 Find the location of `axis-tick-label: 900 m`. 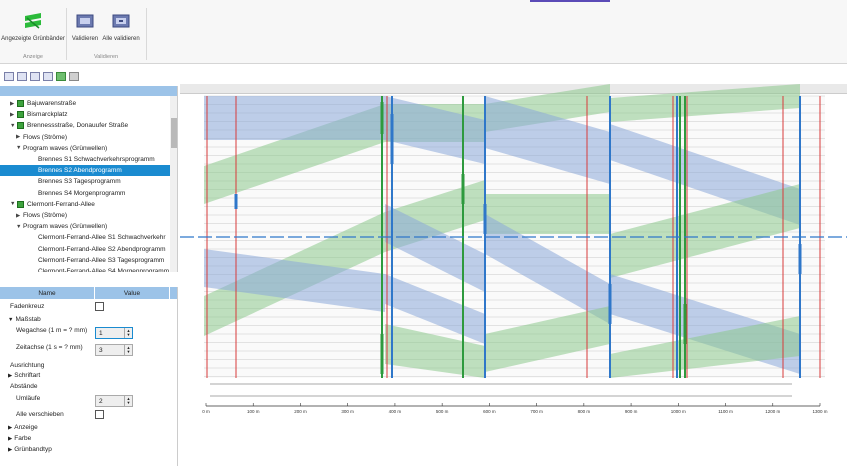

axis-tick-label: 900 m is located at coordinates (631, 411).